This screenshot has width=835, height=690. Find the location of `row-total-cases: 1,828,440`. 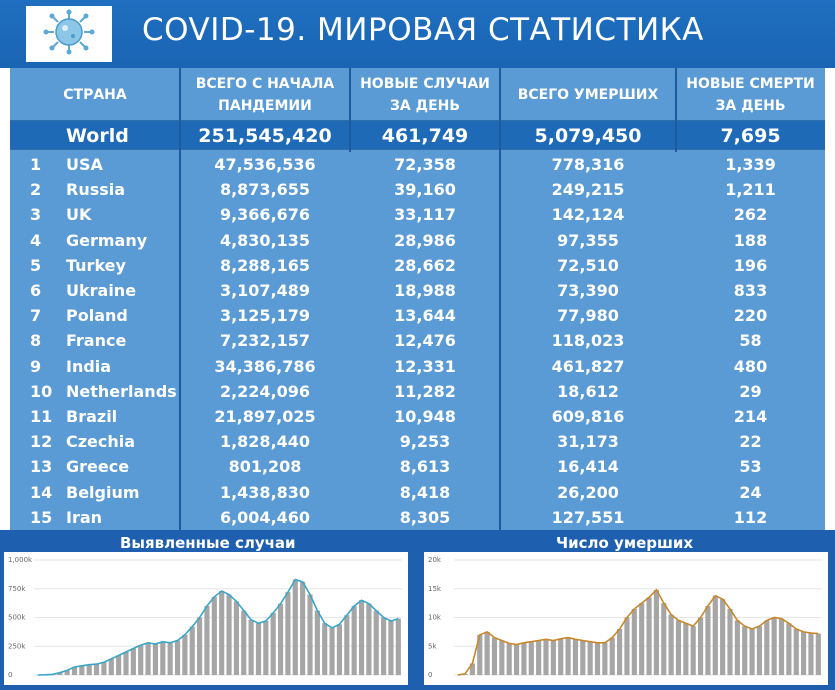

row-total-cases: 1,828,440 is located at coordinates (265, 442).